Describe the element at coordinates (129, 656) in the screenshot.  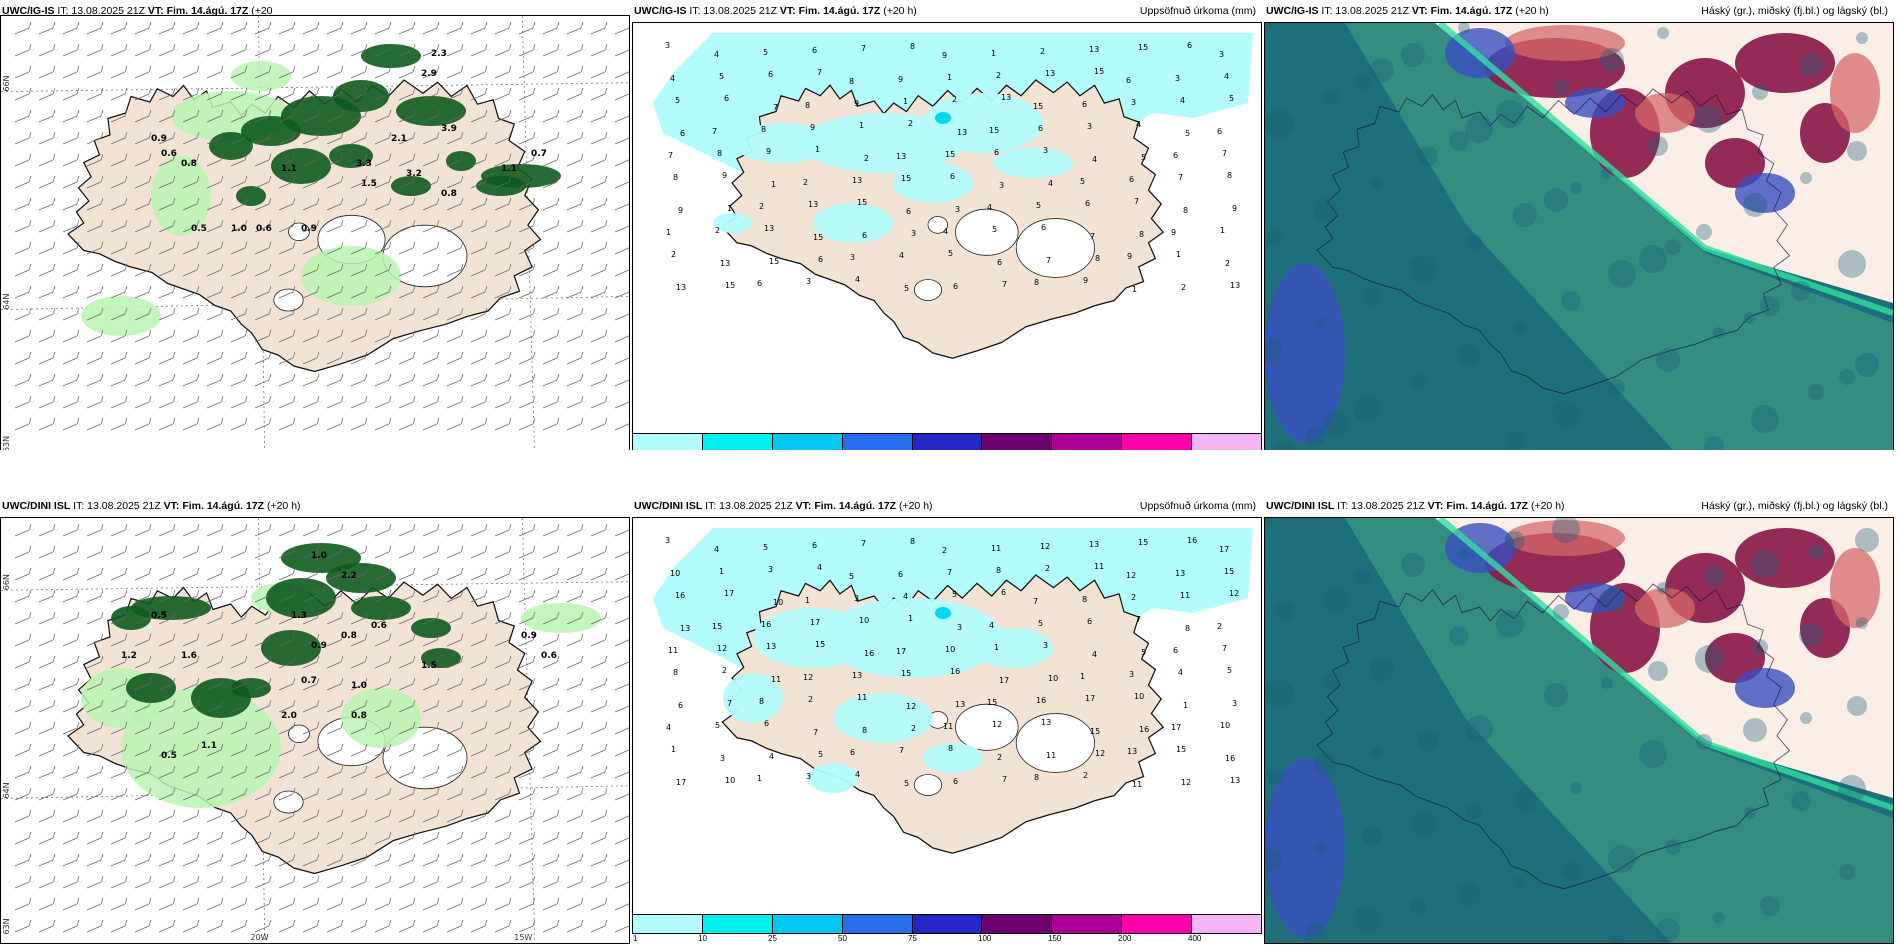
I see `precip-value: 1.2` at that location.